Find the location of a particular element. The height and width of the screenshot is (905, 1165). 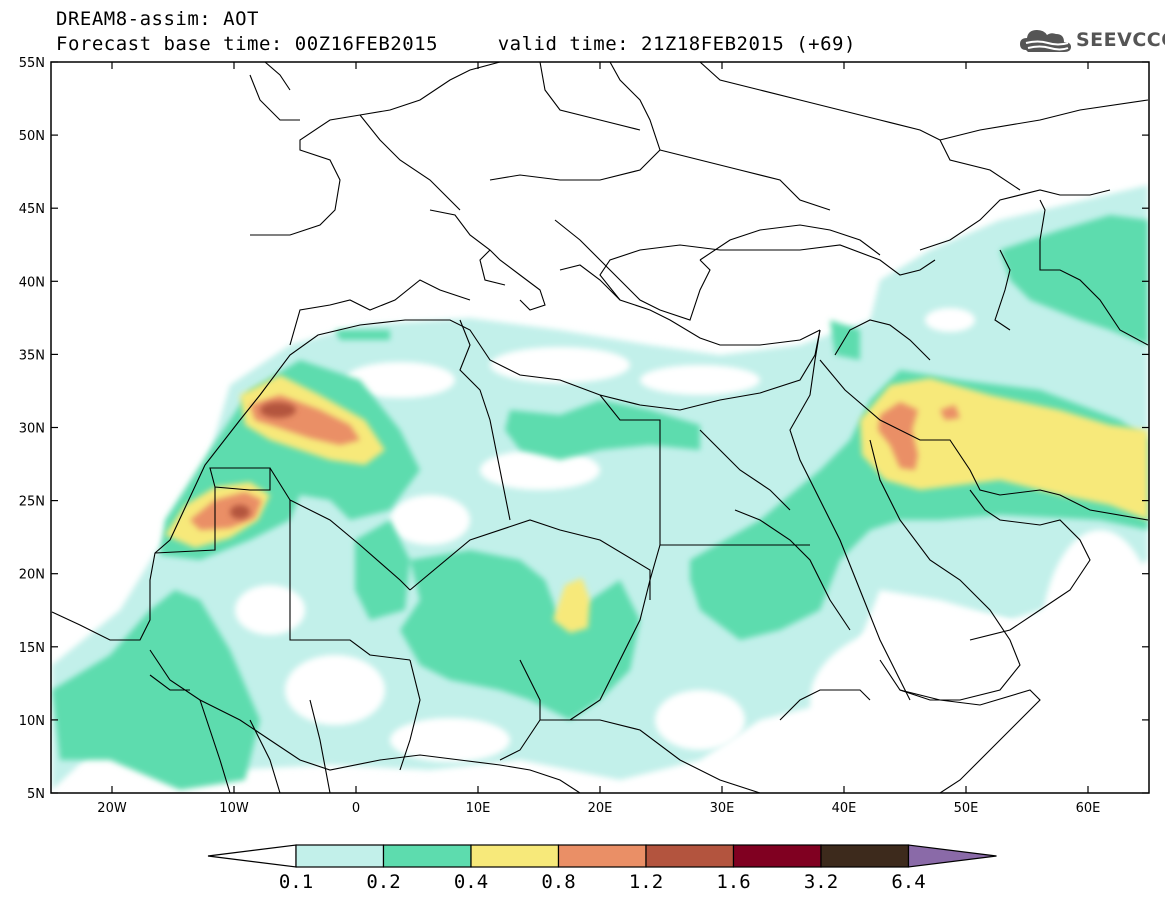

lon-tick-label: 40E is located at coordinates (844, 808).